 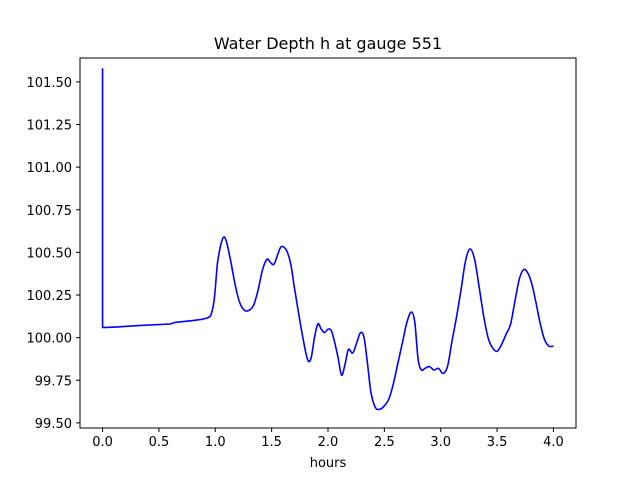 What do you see at coordinates (328, 463) in the screenshot?
I see `x-axis-label: hours` at bounding box center [328, 463].